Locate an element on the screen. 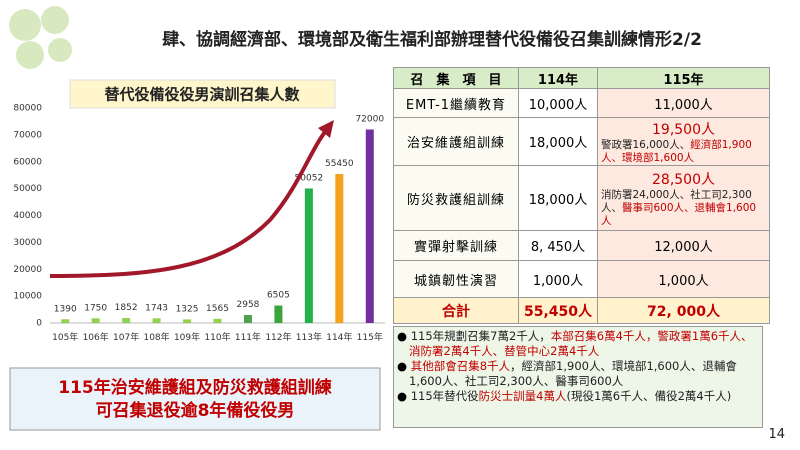 This screenshot has width=800, height=450. x-tick-label: 110年 is located at coordinates (217, 337).